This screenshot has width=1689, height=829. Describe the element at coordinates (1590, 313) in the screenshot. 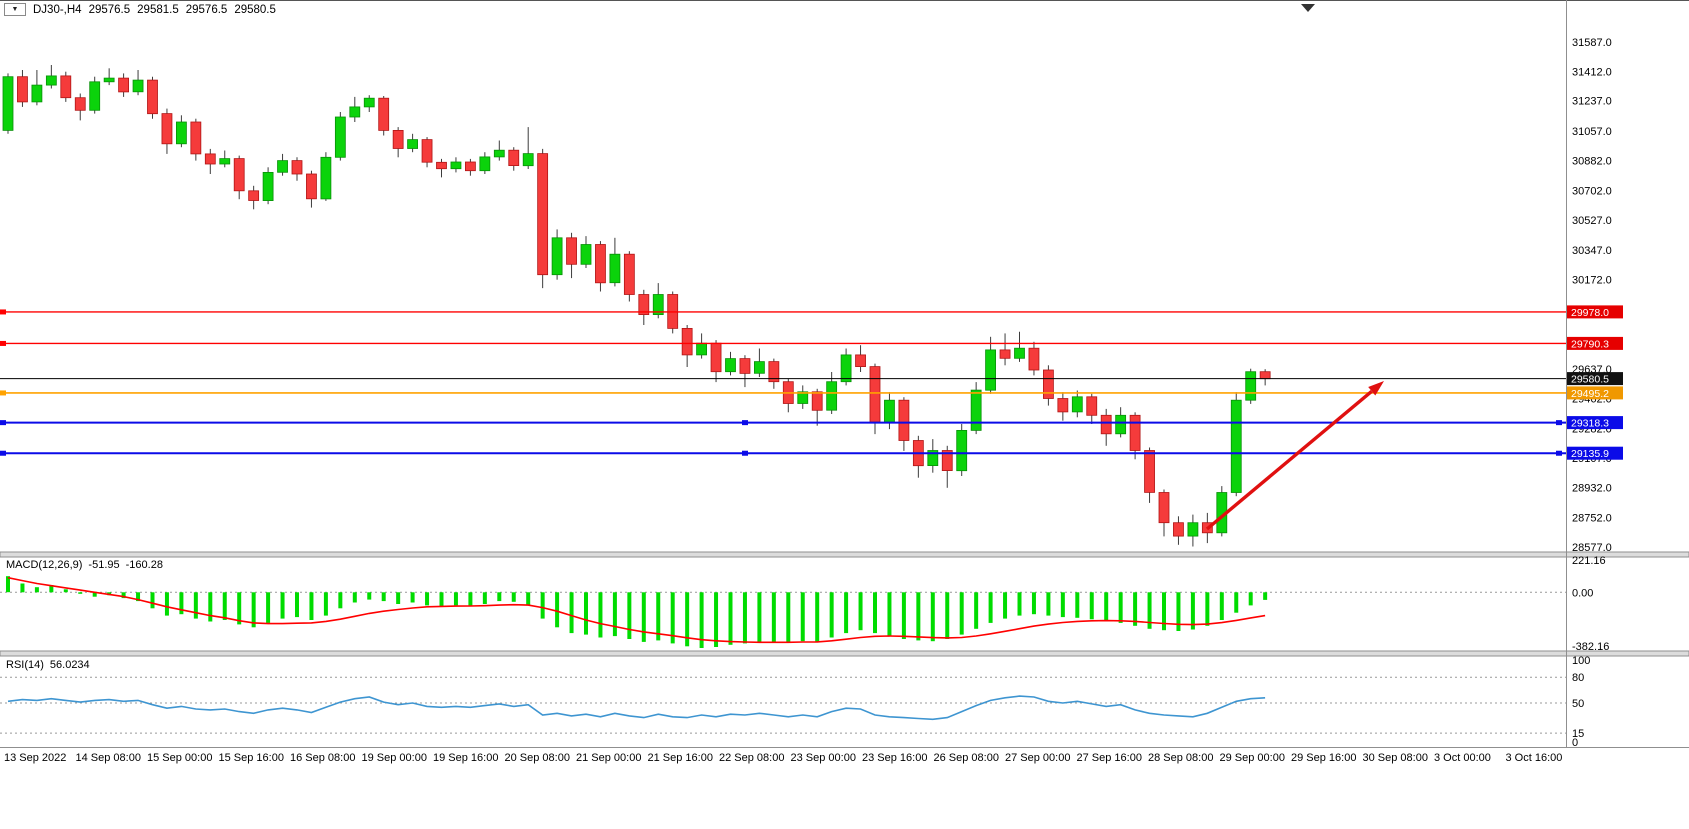

I see `price-tag-label: 29978.0` at that location.